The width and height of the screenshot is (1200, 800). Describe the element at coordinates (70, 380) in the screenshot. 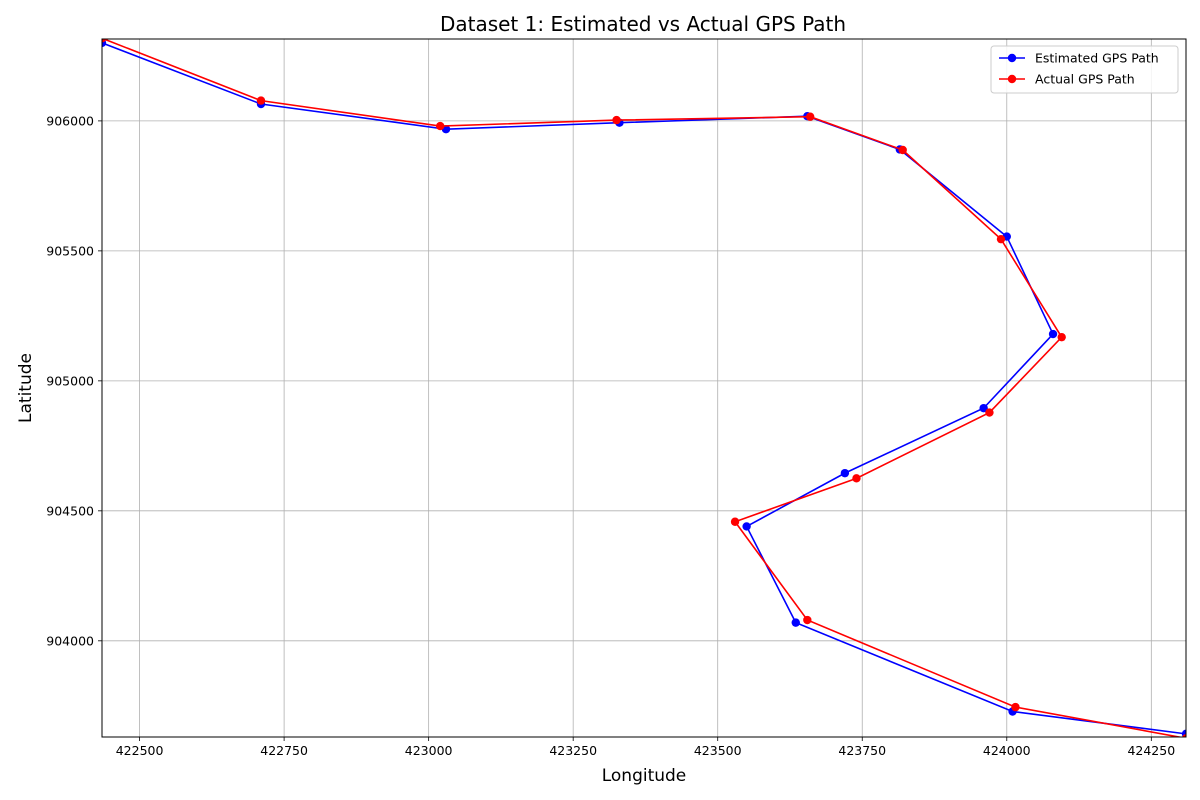

I see `y-tick-label: 905000` at that location.